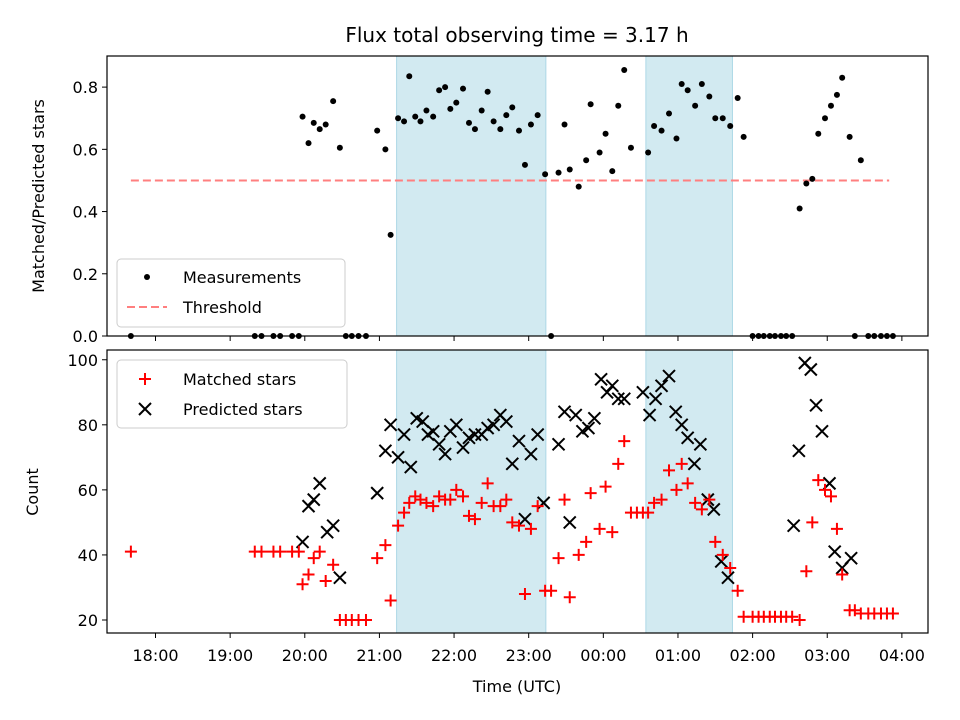  Describe the element at coordinates (88, 490) in the screenshot. I see `bottom-ytick-label: 60` at that location.